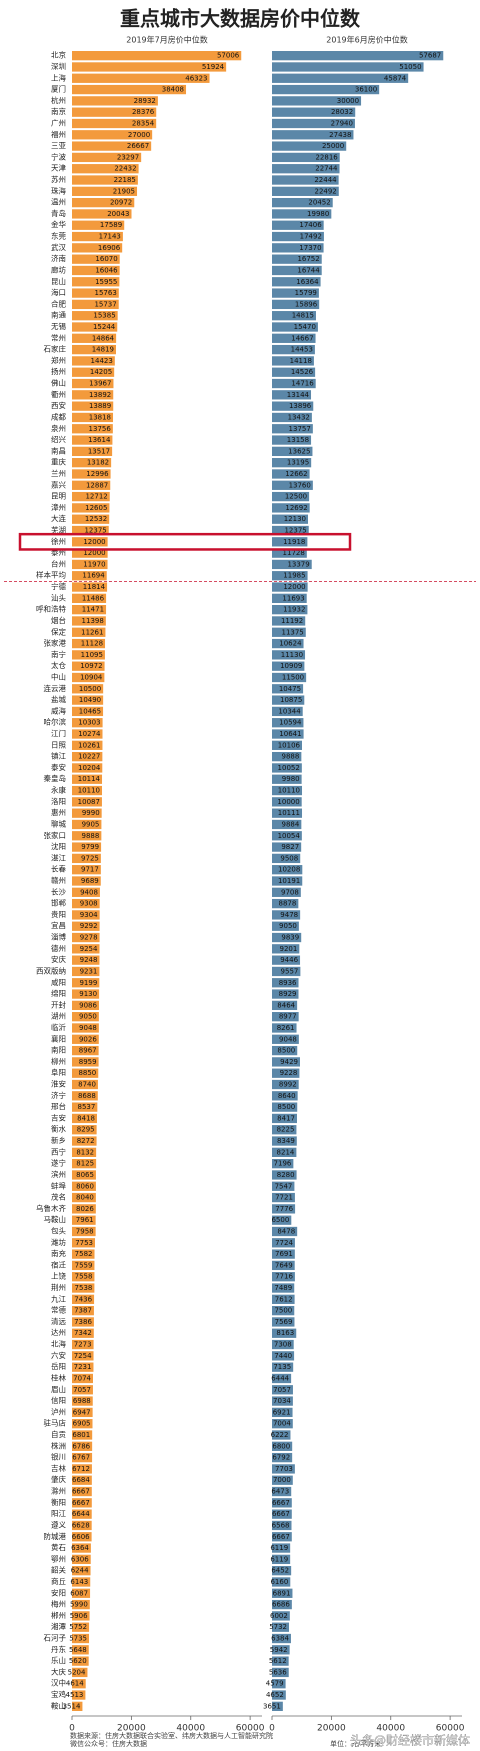 The image size is (480, 1751). I want to click on value-label: 10904, so click(91, 677).